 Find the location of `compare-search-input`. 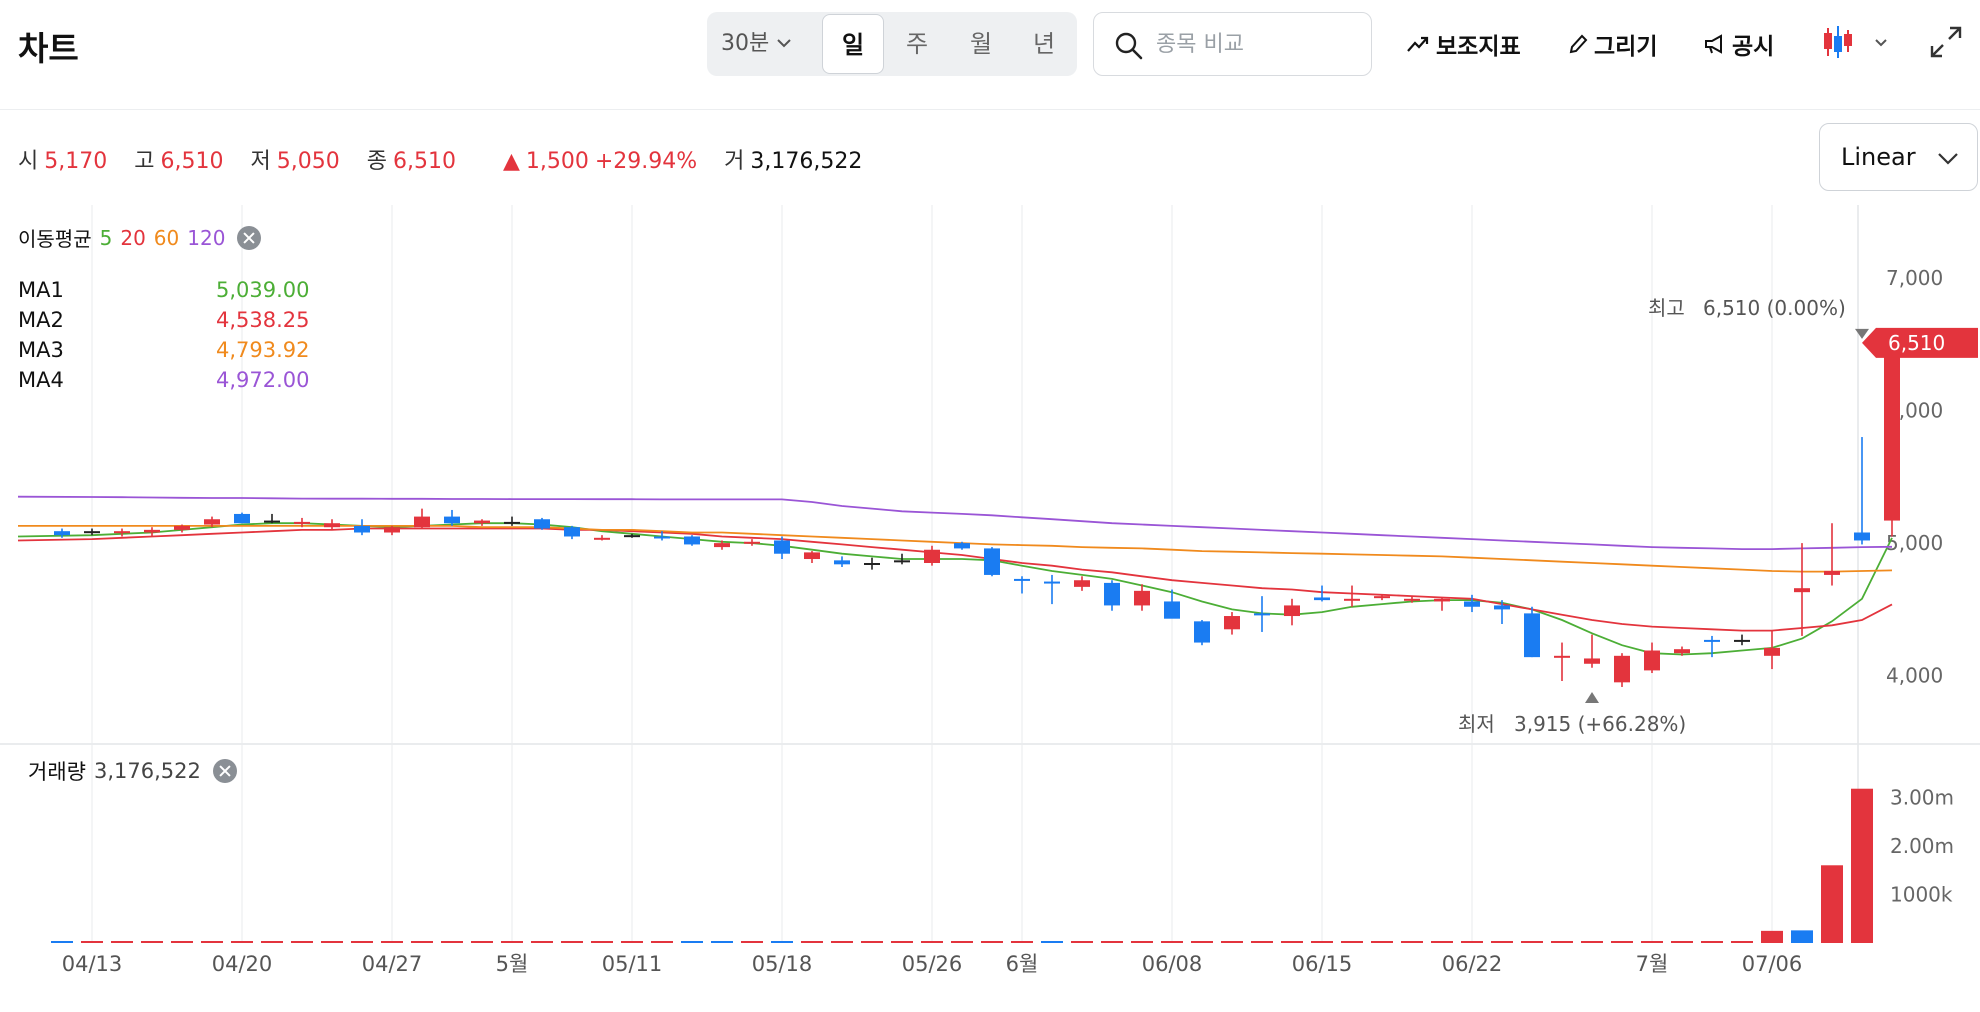

compare-search-input is located at coordinates (1256, 44).